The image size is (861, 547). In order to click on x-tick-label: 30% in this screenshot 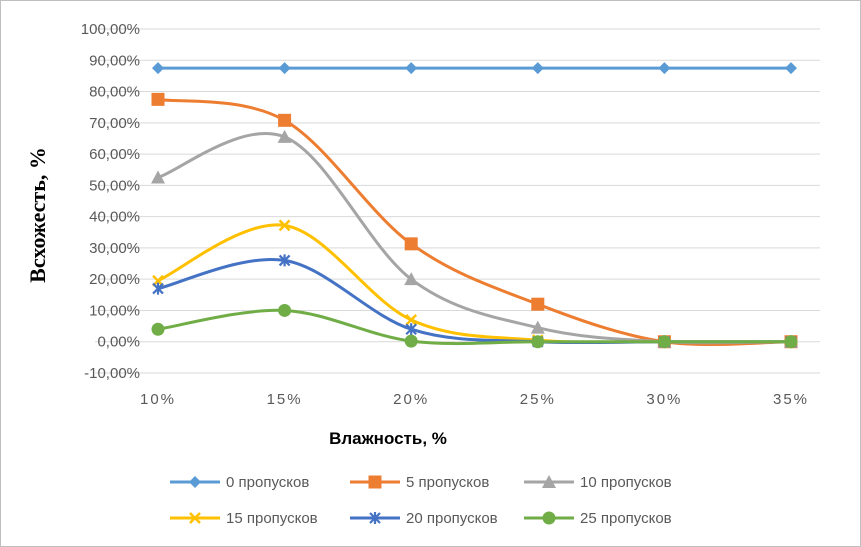, I will do `click(664, 399)`.